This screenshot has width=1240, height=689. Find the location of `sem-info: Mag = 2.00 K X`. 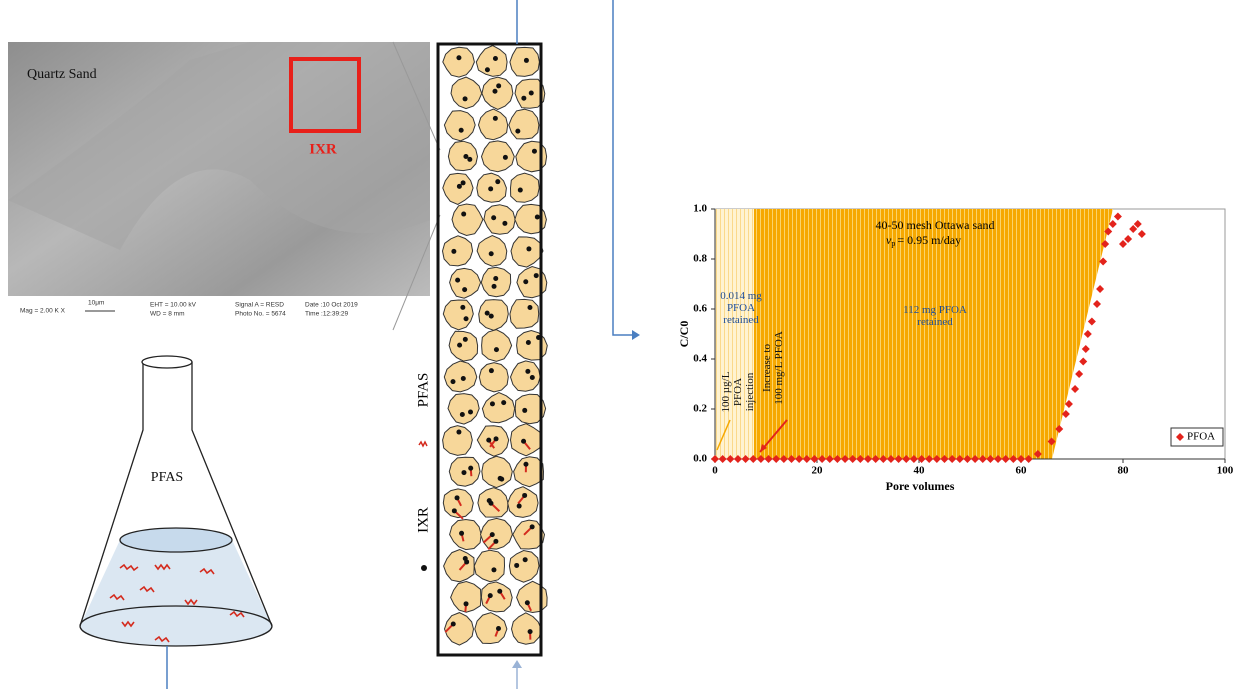

sem-info: Mag = 2.00 K X is located at coordinates (43, 311).